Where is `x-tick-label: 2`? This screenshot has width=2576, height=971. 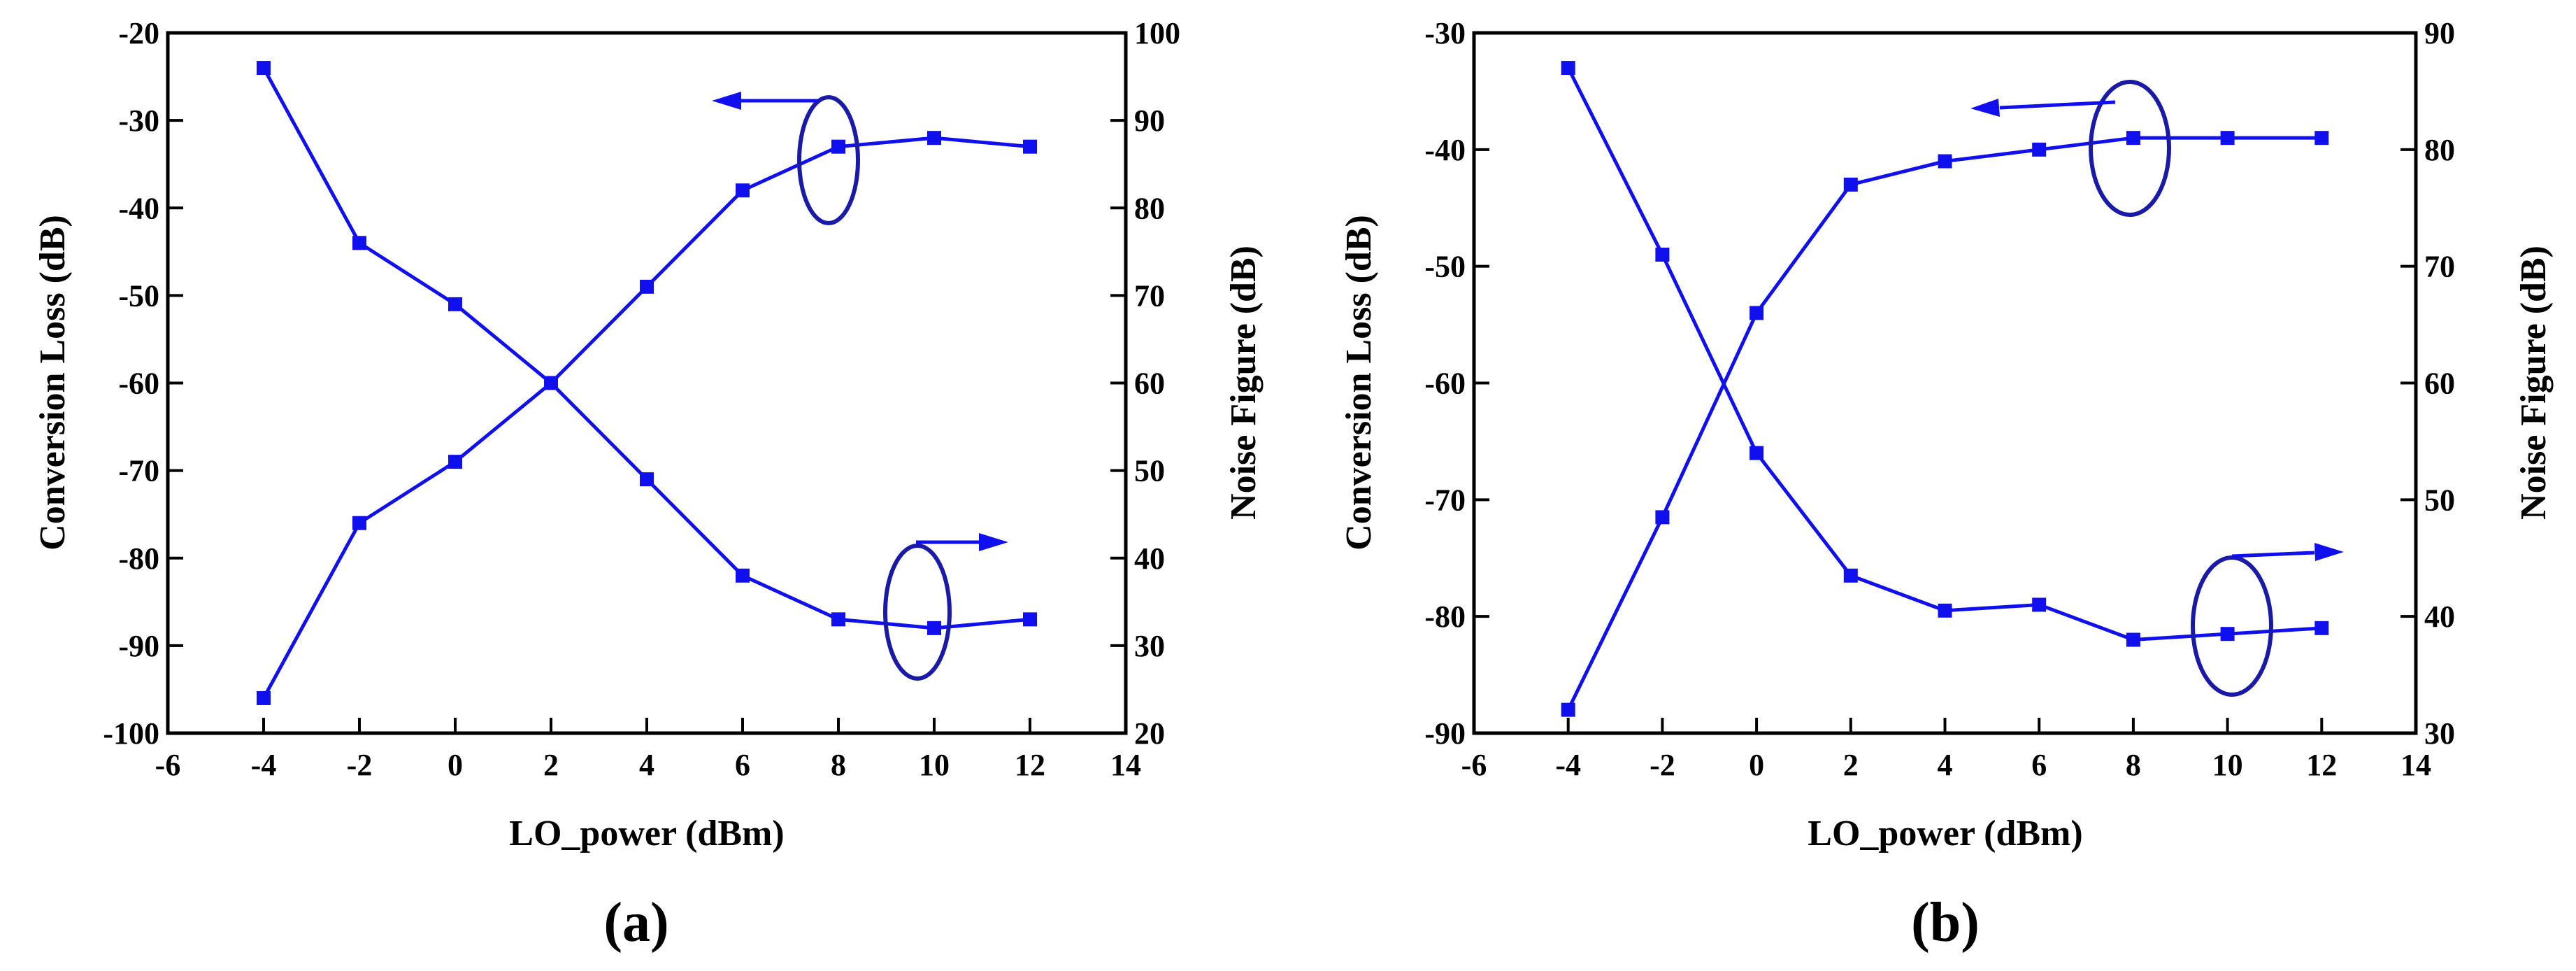
x-tick-label: 2 is located at coordinates (1851, 765).